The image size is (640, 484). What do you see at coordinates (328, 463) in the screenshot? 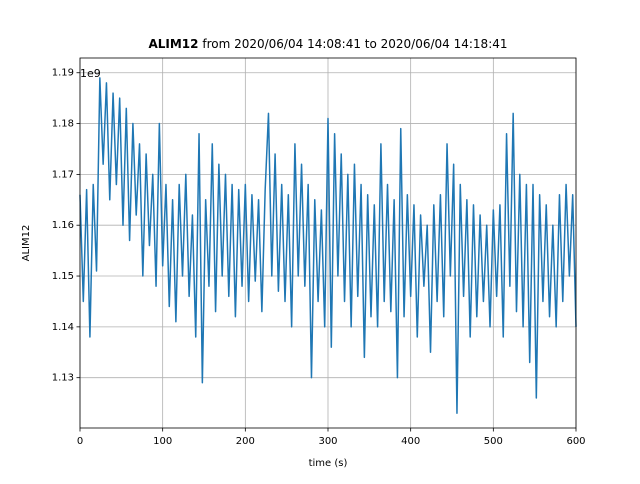
I see `x-axis-label: time (s)` at bounding box center [328, 463].